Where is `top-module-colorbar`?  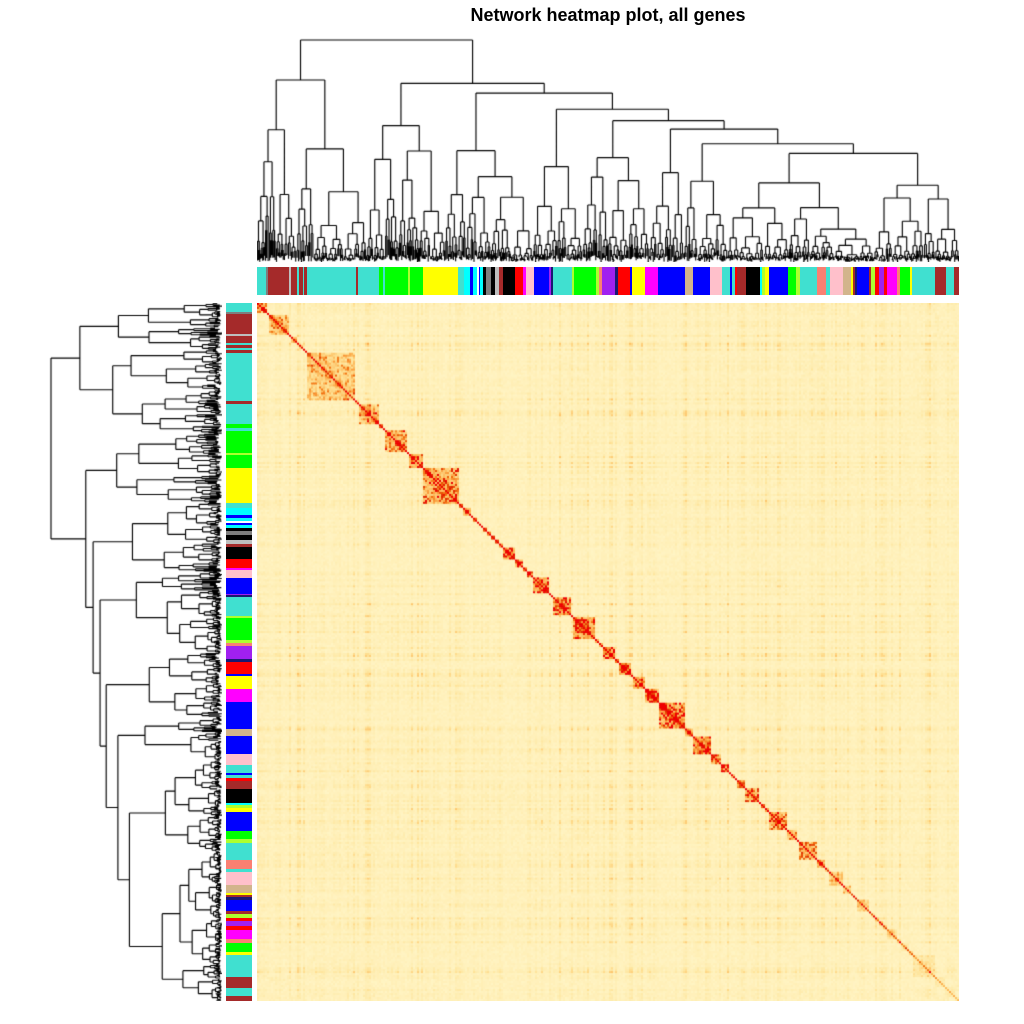 top-module-colorbar is located at coordinates (608, 281).